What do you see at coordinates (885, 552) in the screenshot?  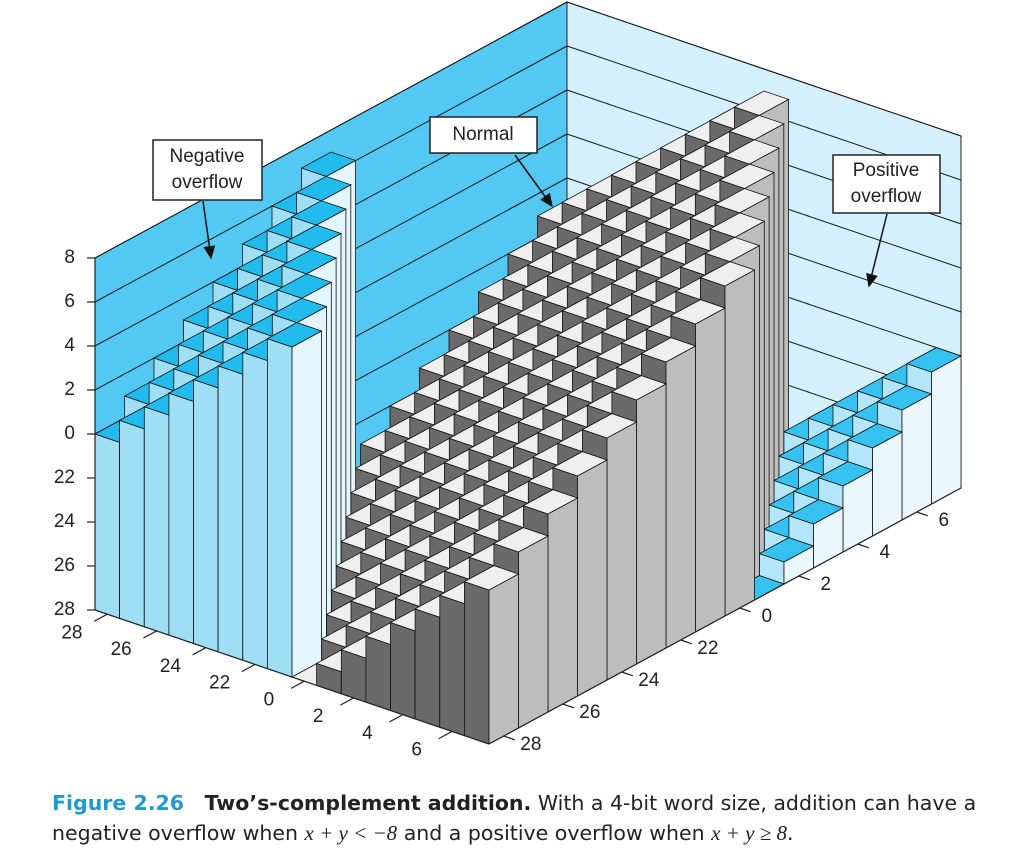 I see `y-tick-label: 4` at bounding box center [885, 552].